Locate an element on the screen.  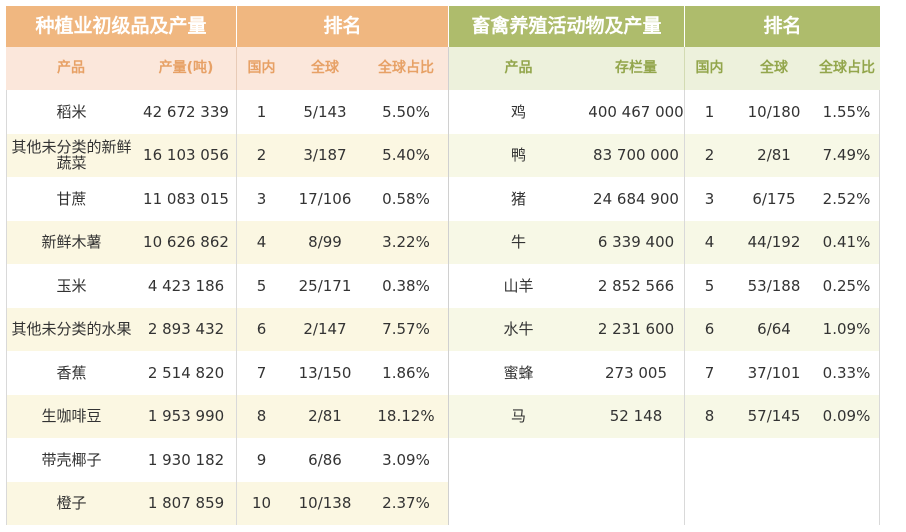
right-global-rank-cell: 10/180 is located at coordinates (774, 112).